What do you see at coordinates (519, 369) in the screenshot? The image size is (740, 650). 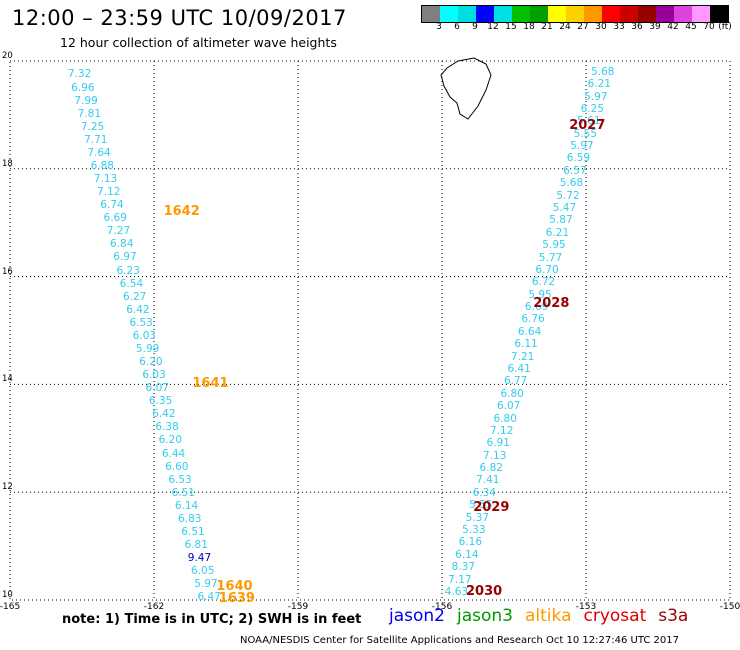 I see `wave-height-value: 6.41` at bounding box center [519, 369].